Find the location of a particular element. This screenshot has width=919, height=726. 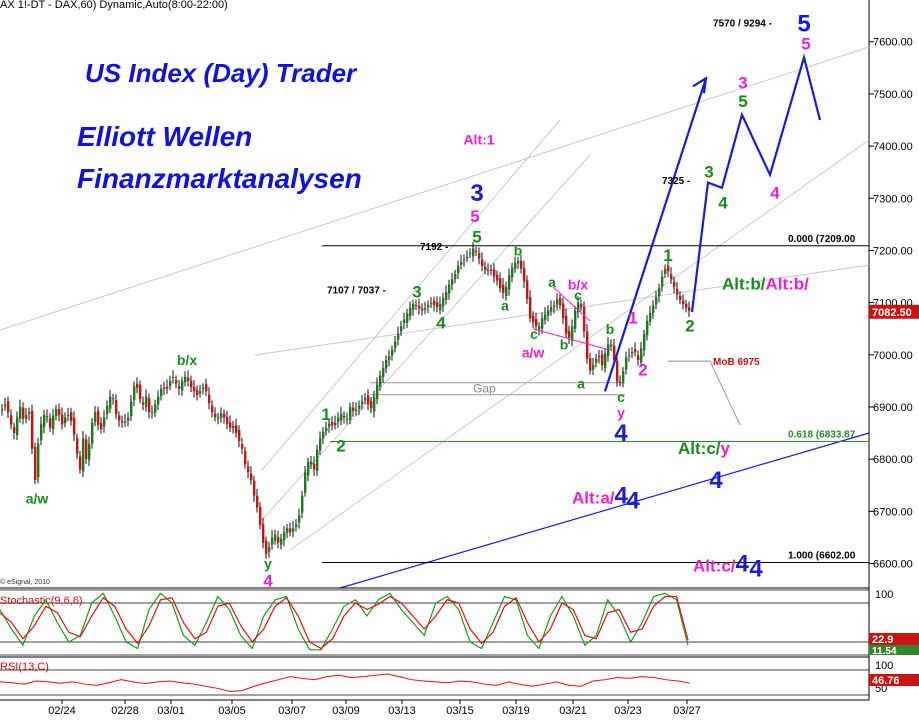

gap-label: Gap is located at coordinates (484, 389).